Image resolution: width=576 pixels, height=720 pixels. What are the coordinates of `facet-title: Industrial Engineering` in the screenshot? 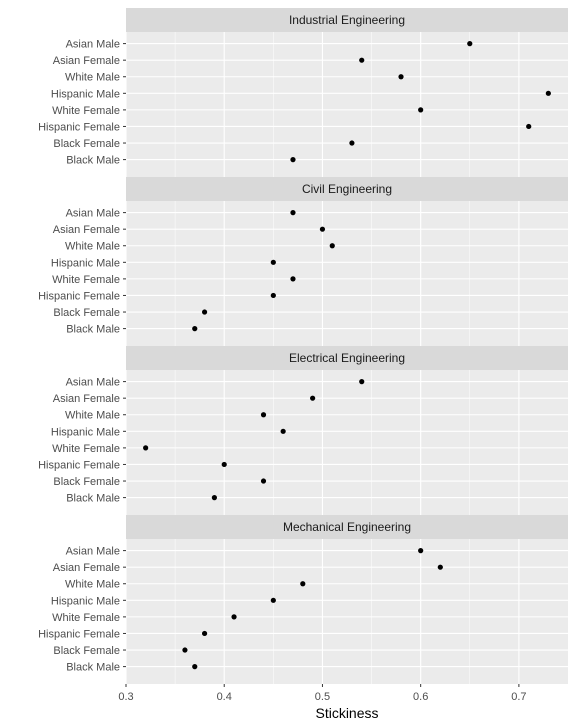 It's located at (347, 20).